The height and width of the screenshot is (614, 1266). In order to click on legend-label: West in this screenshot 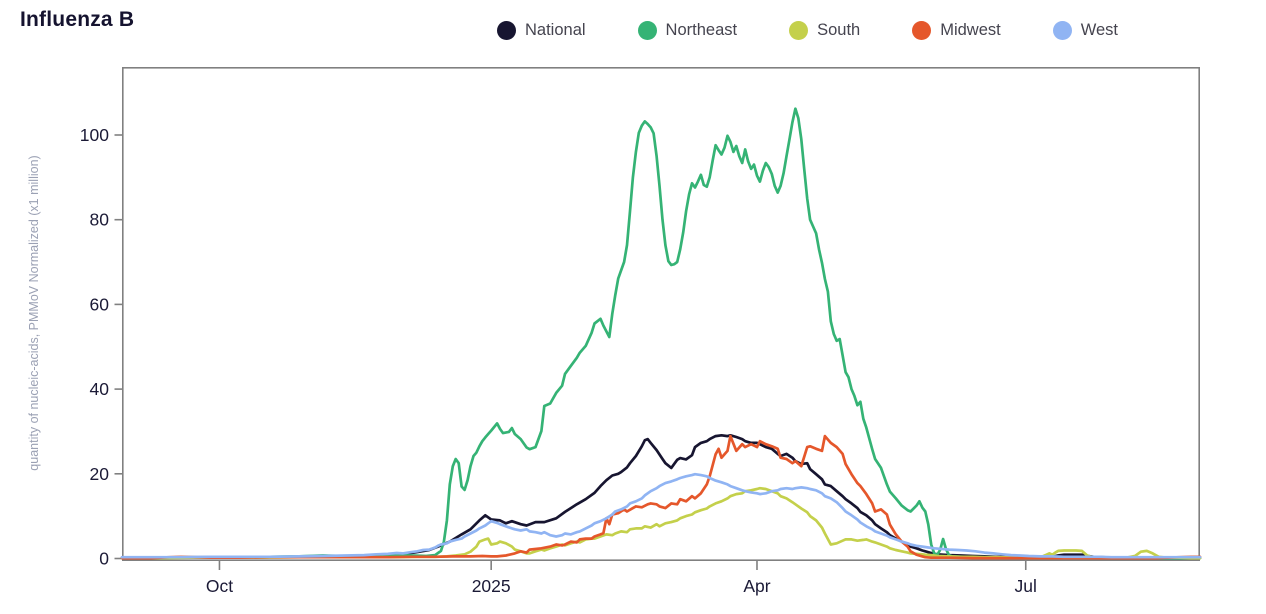, I will do `click(1099, 30)`.